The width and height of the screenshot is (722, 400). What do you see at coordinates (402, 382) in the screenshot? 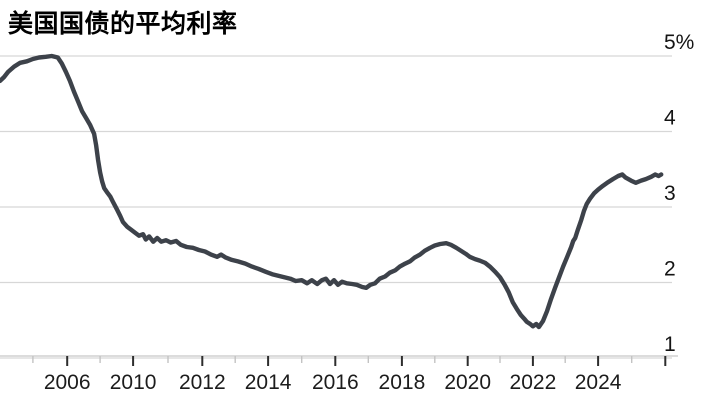
I see `x-tick-label: 2018` at bounding box center [402, 382].